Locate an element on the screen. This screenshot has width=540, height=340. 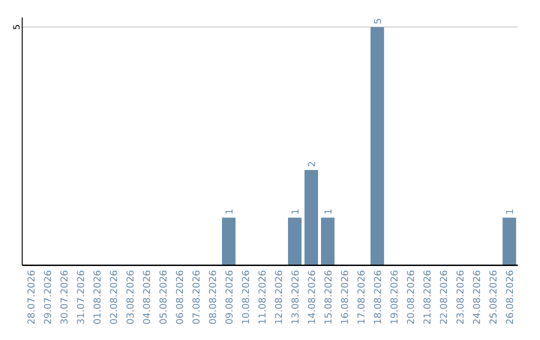
x-tick-label: 16.08.2026 is located at coordinates (346, 297).